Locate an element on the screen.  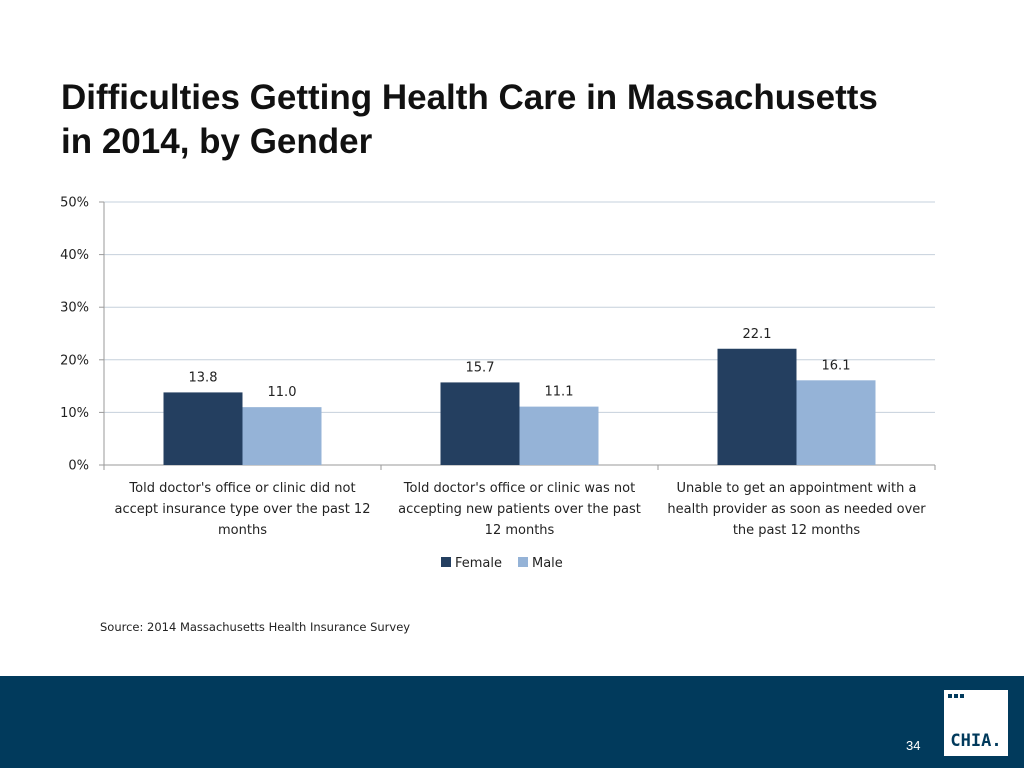
legend-label: Male is located at coordinates (547, 563).